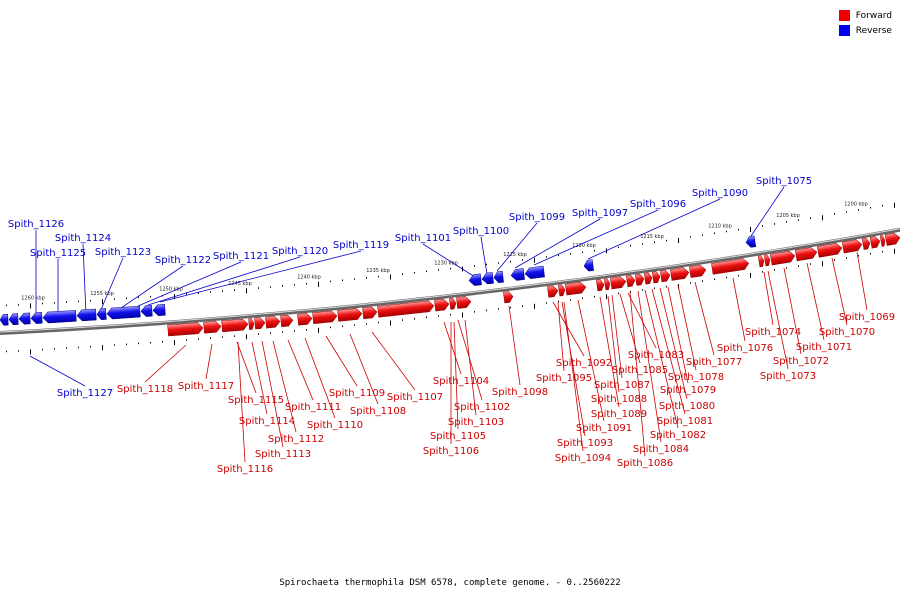 The width and height of the screenshot is (900, 600). What do you see at coordinates (619, 399) in the screenshot?
I see `gene-label-spith-1088: Spith_1088` at bounding box center [619, 399].